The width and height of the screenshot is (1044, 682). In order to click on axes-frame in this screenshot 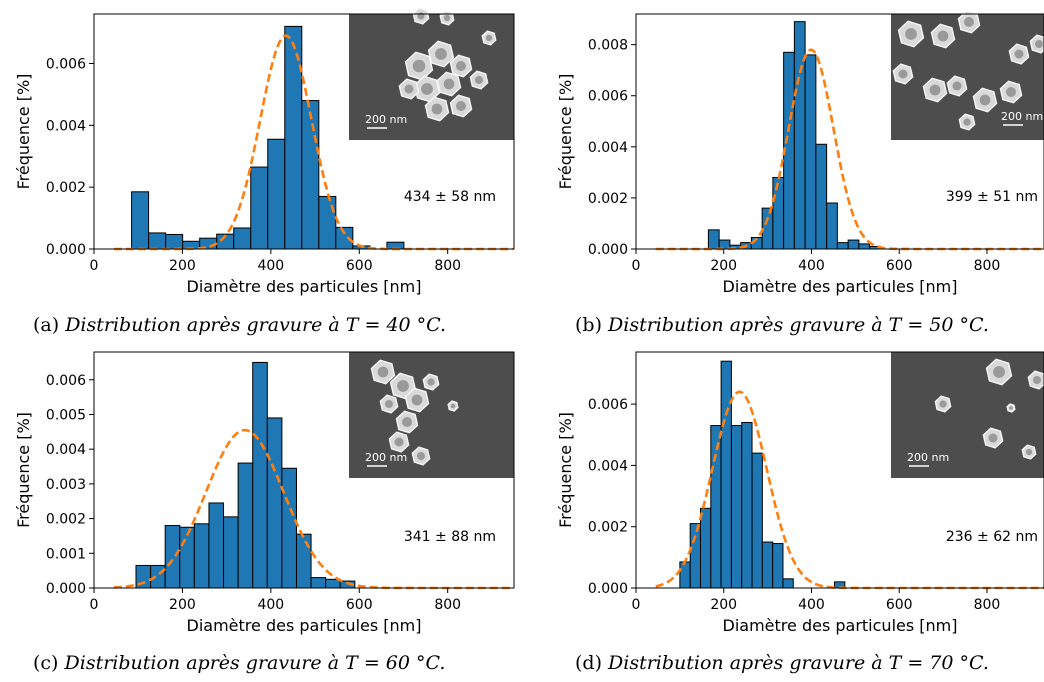, I will do `click(304, 131)`.